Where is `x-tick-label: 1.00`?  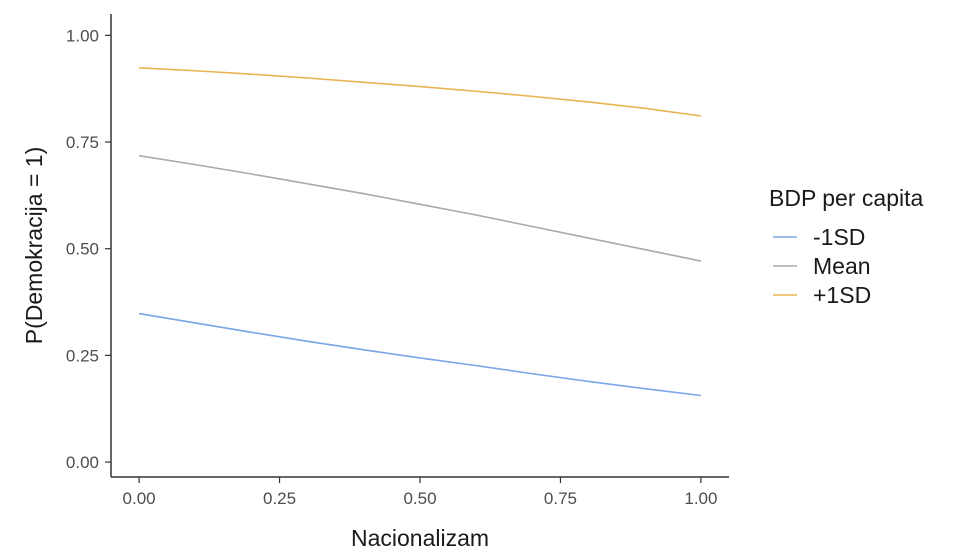 x-tick-label: 1.00 is located at coordinates (700, 498).